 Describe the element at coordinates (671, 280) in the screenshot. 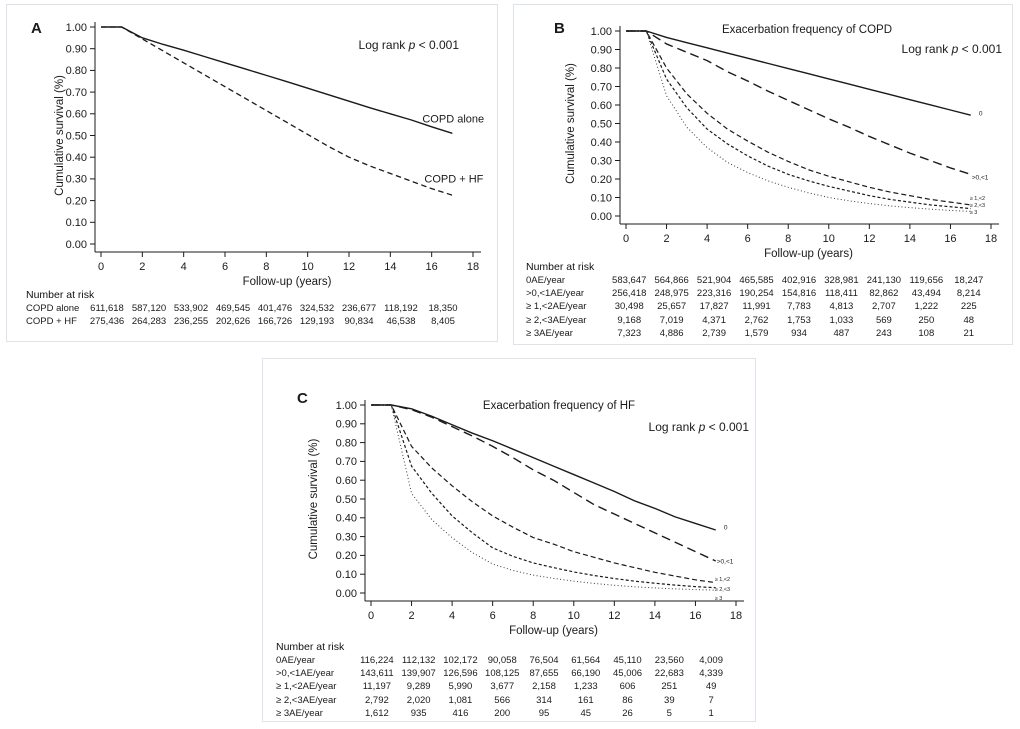

I see `risk-value: 564,866` at that location.